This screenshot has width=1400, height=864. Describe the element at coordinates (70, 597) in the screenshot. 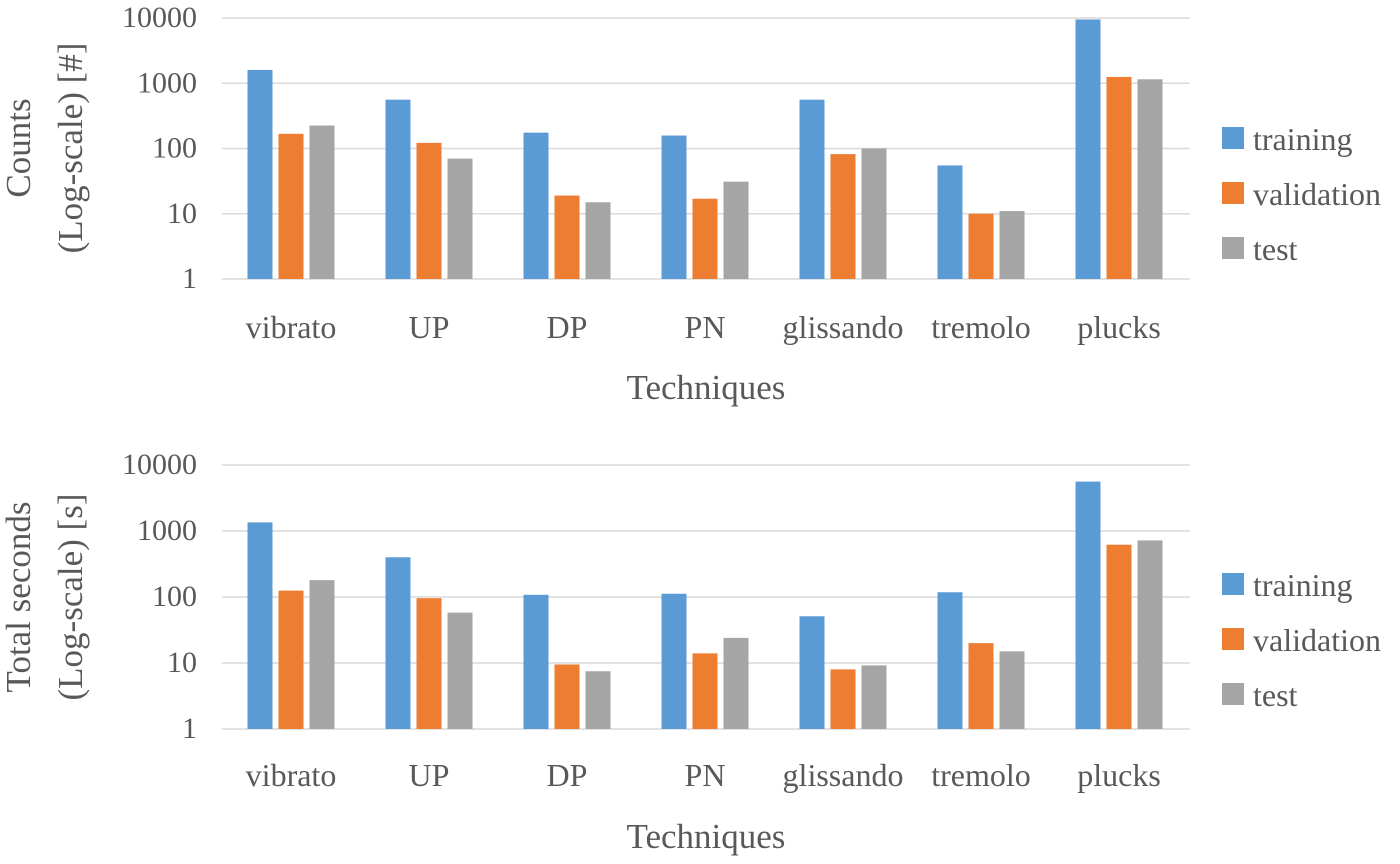

I see `y-axis-title-line: (Log-scale) [s]` at that location.